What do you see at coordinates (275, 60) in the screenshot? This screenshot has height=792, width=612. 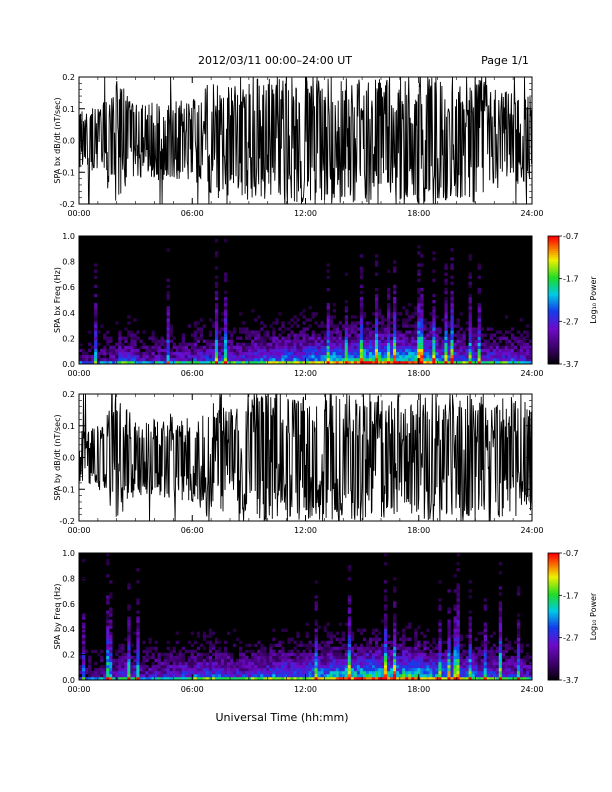 I see `figure-title: 2012/03/11 00:00–24:00 UT` at bounding box center [275, 60].